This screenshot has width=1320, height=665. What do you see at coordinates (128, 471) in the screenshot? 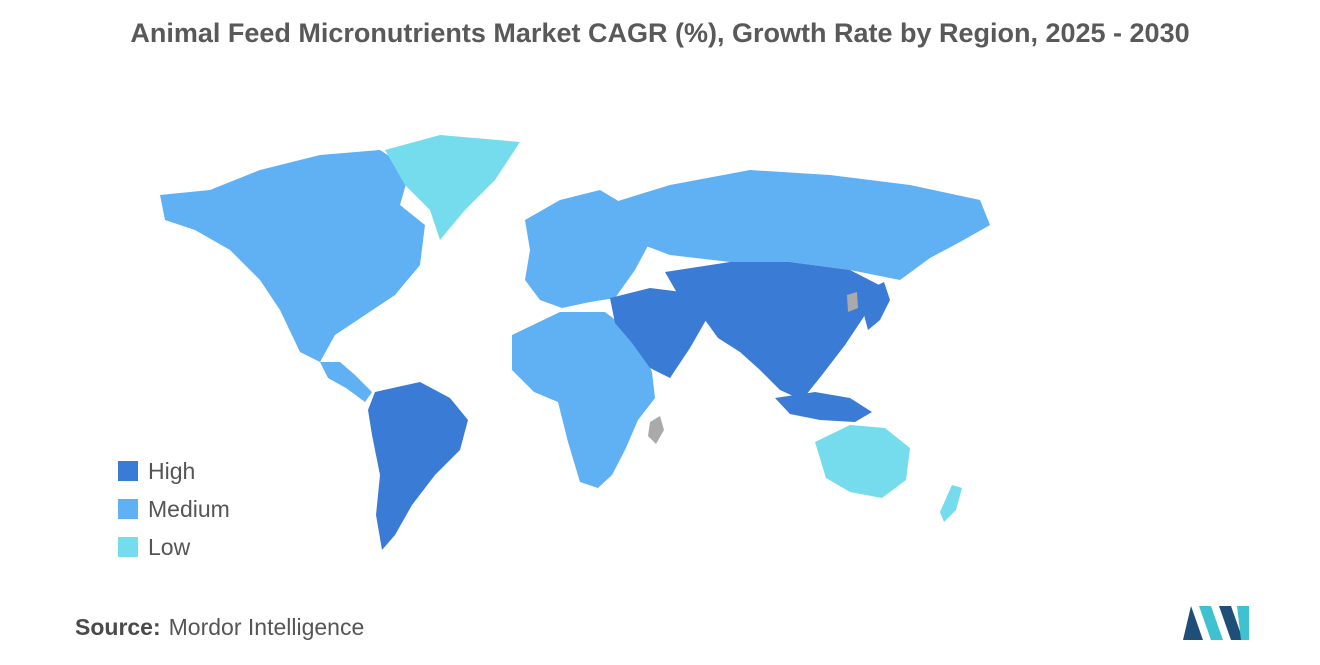
I see `legend-swatch-high` at bounding box center [128, 471].